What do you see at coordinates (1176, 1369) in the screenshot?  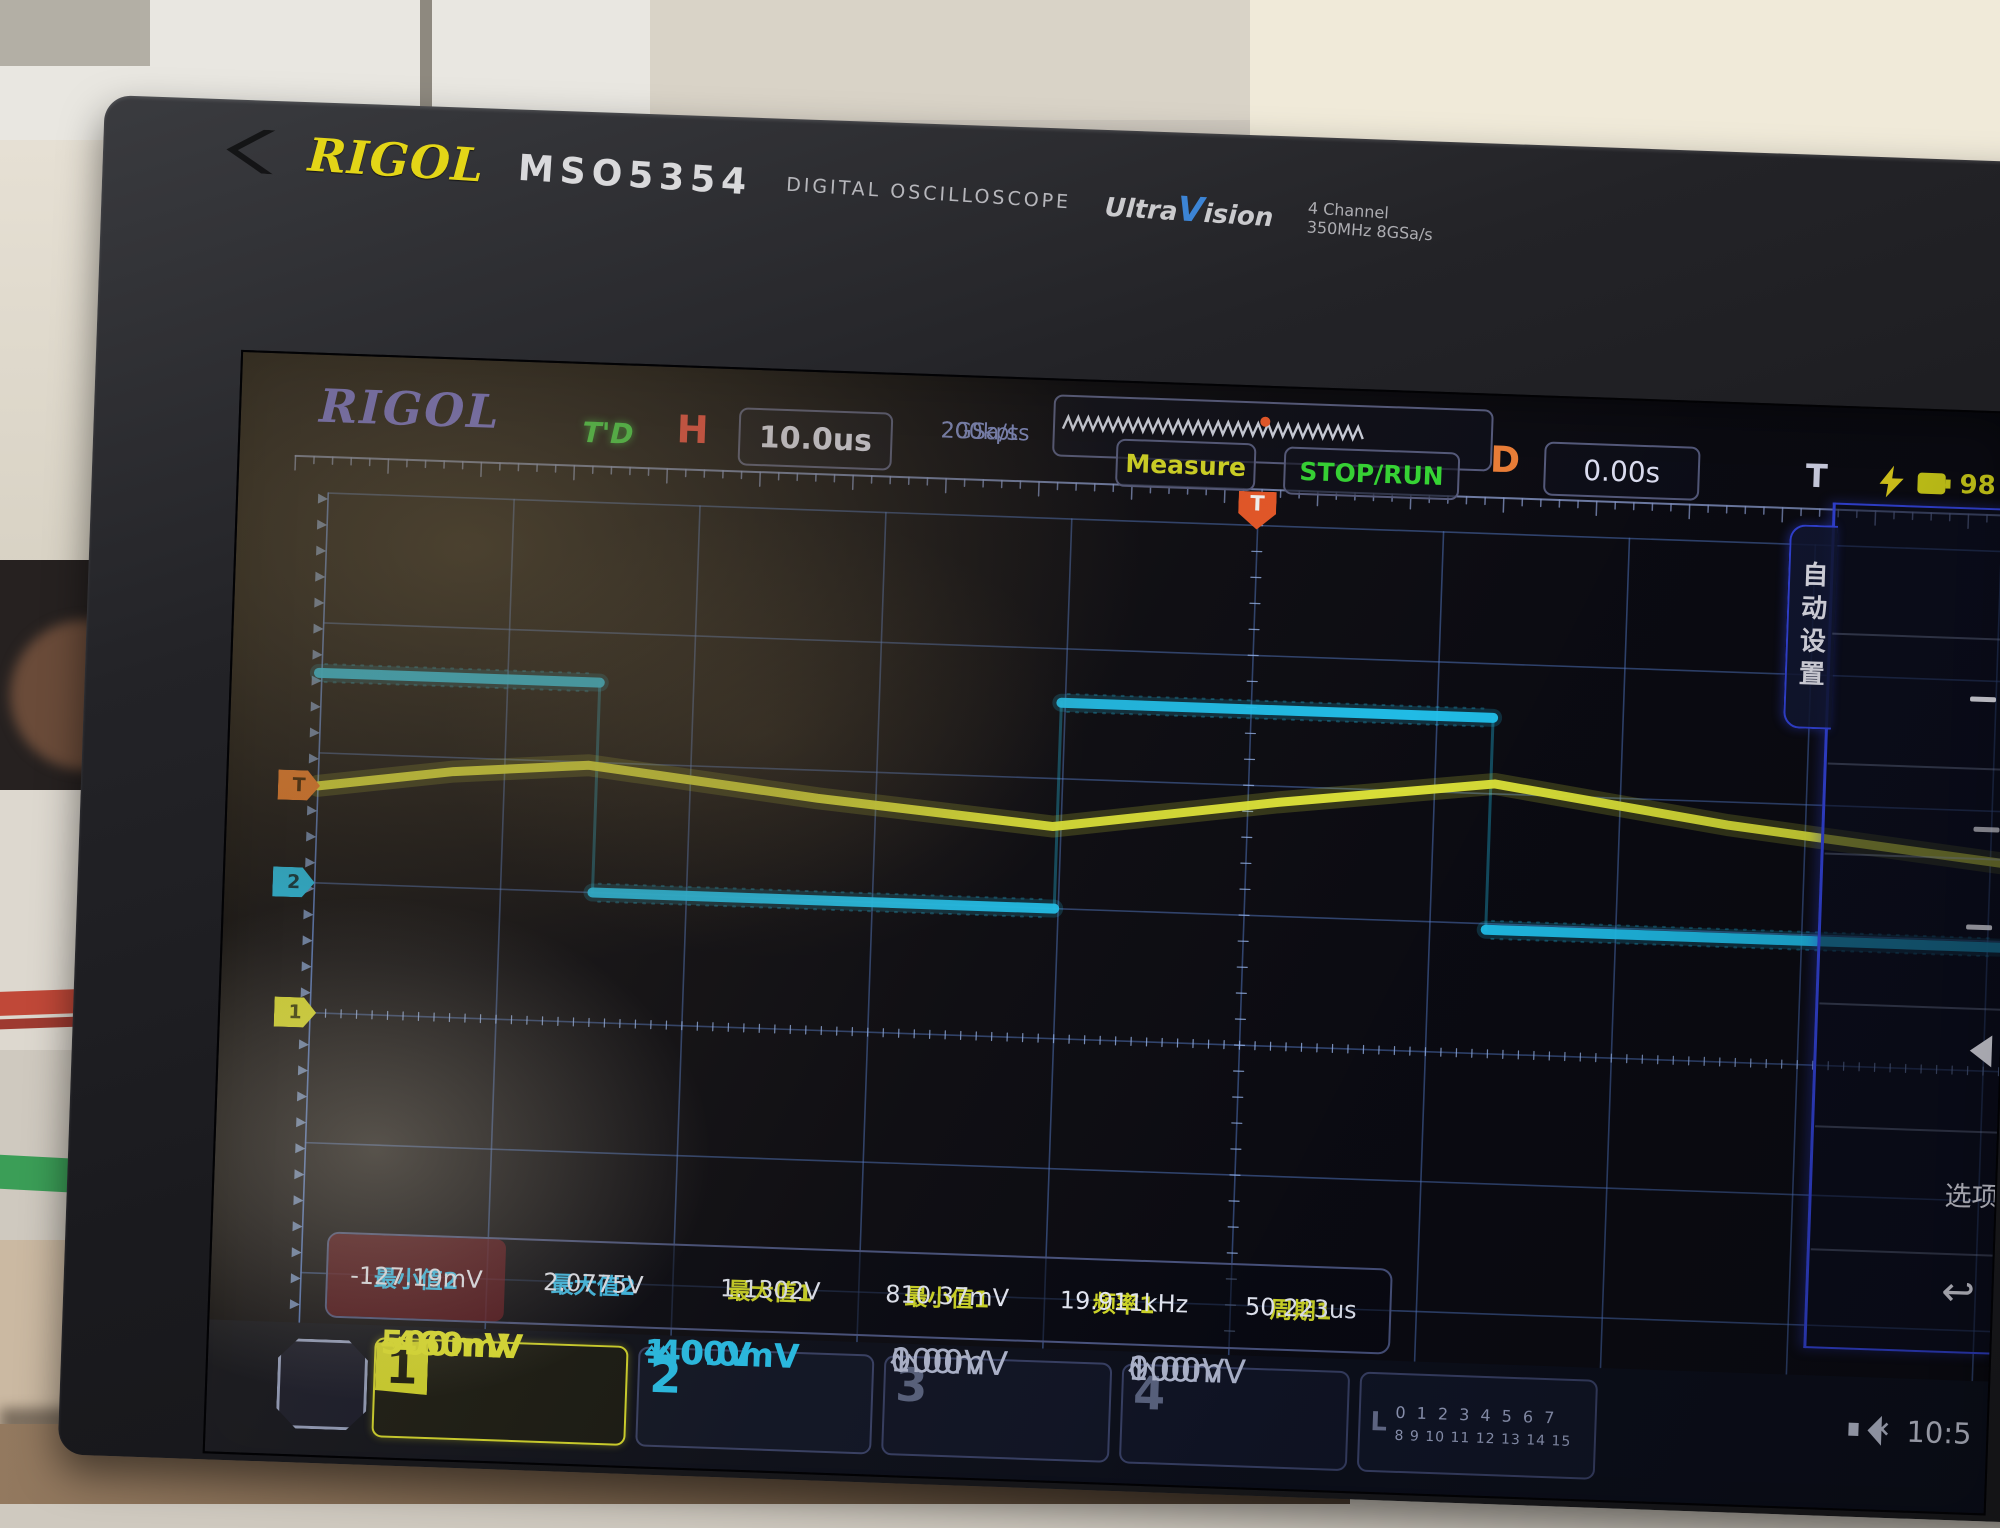 I see `channel-4-offset: 0.00V` at bounding box center [1176, 1369].